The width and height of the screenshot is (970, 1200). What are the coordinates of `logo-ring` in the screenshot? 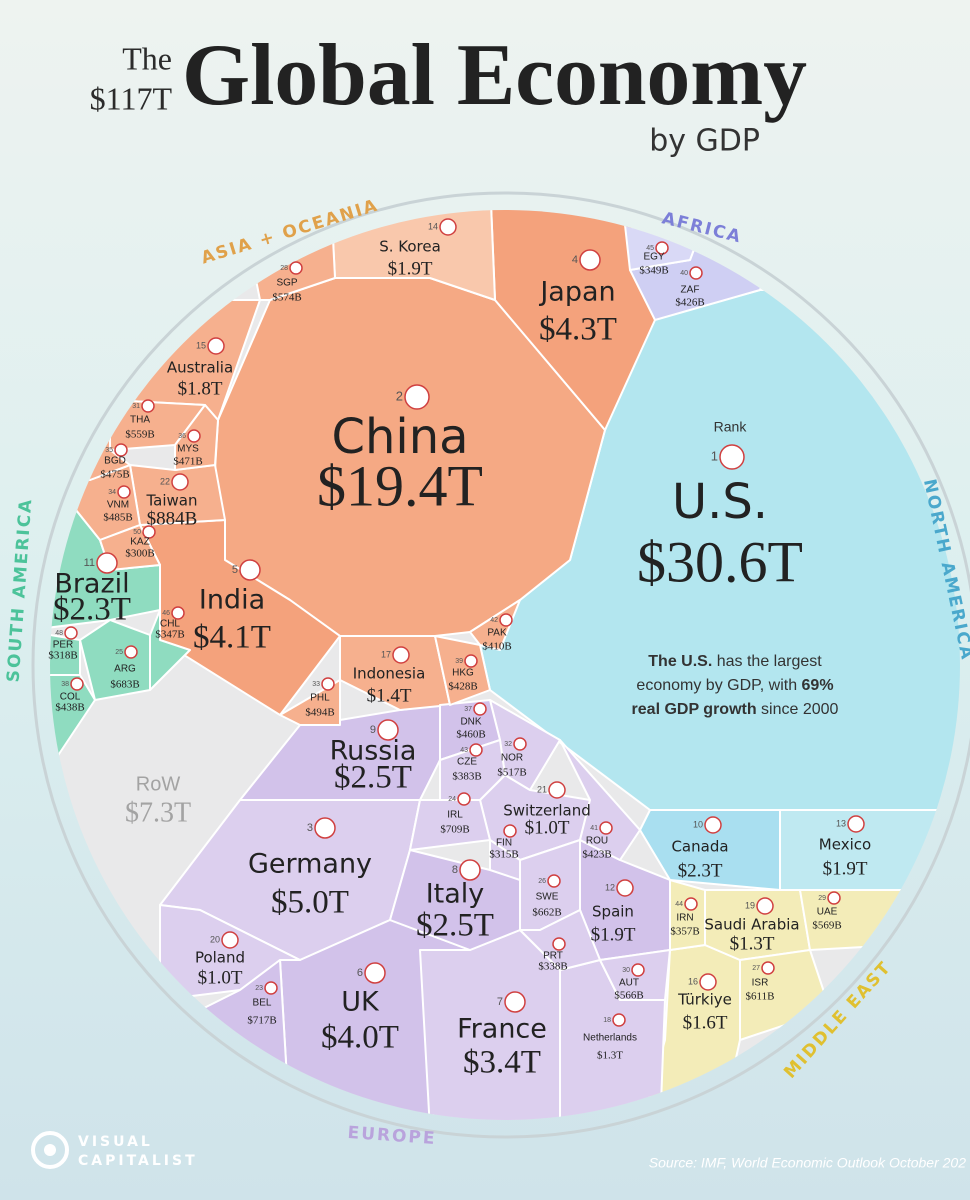 It's located at (50, 1150).